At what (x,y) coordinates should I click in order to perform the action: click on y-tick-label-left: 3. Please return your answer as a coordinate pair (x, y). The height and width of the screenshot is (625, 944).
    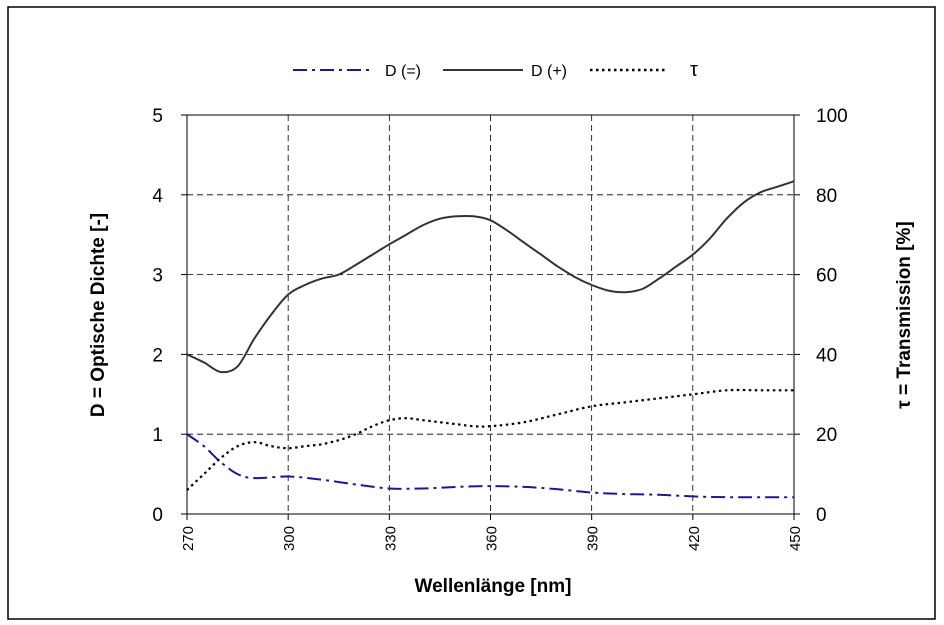
    Looking at the image, I should click on (157, 276).